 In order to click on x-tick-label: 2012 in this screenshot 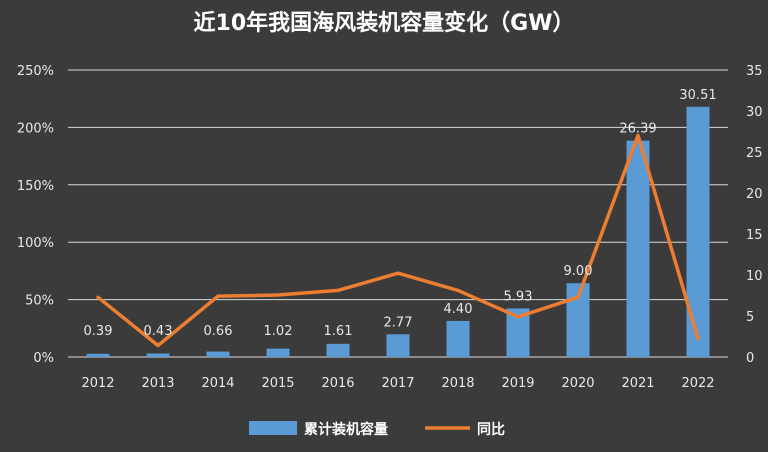, I will do `click(97, 383)`.